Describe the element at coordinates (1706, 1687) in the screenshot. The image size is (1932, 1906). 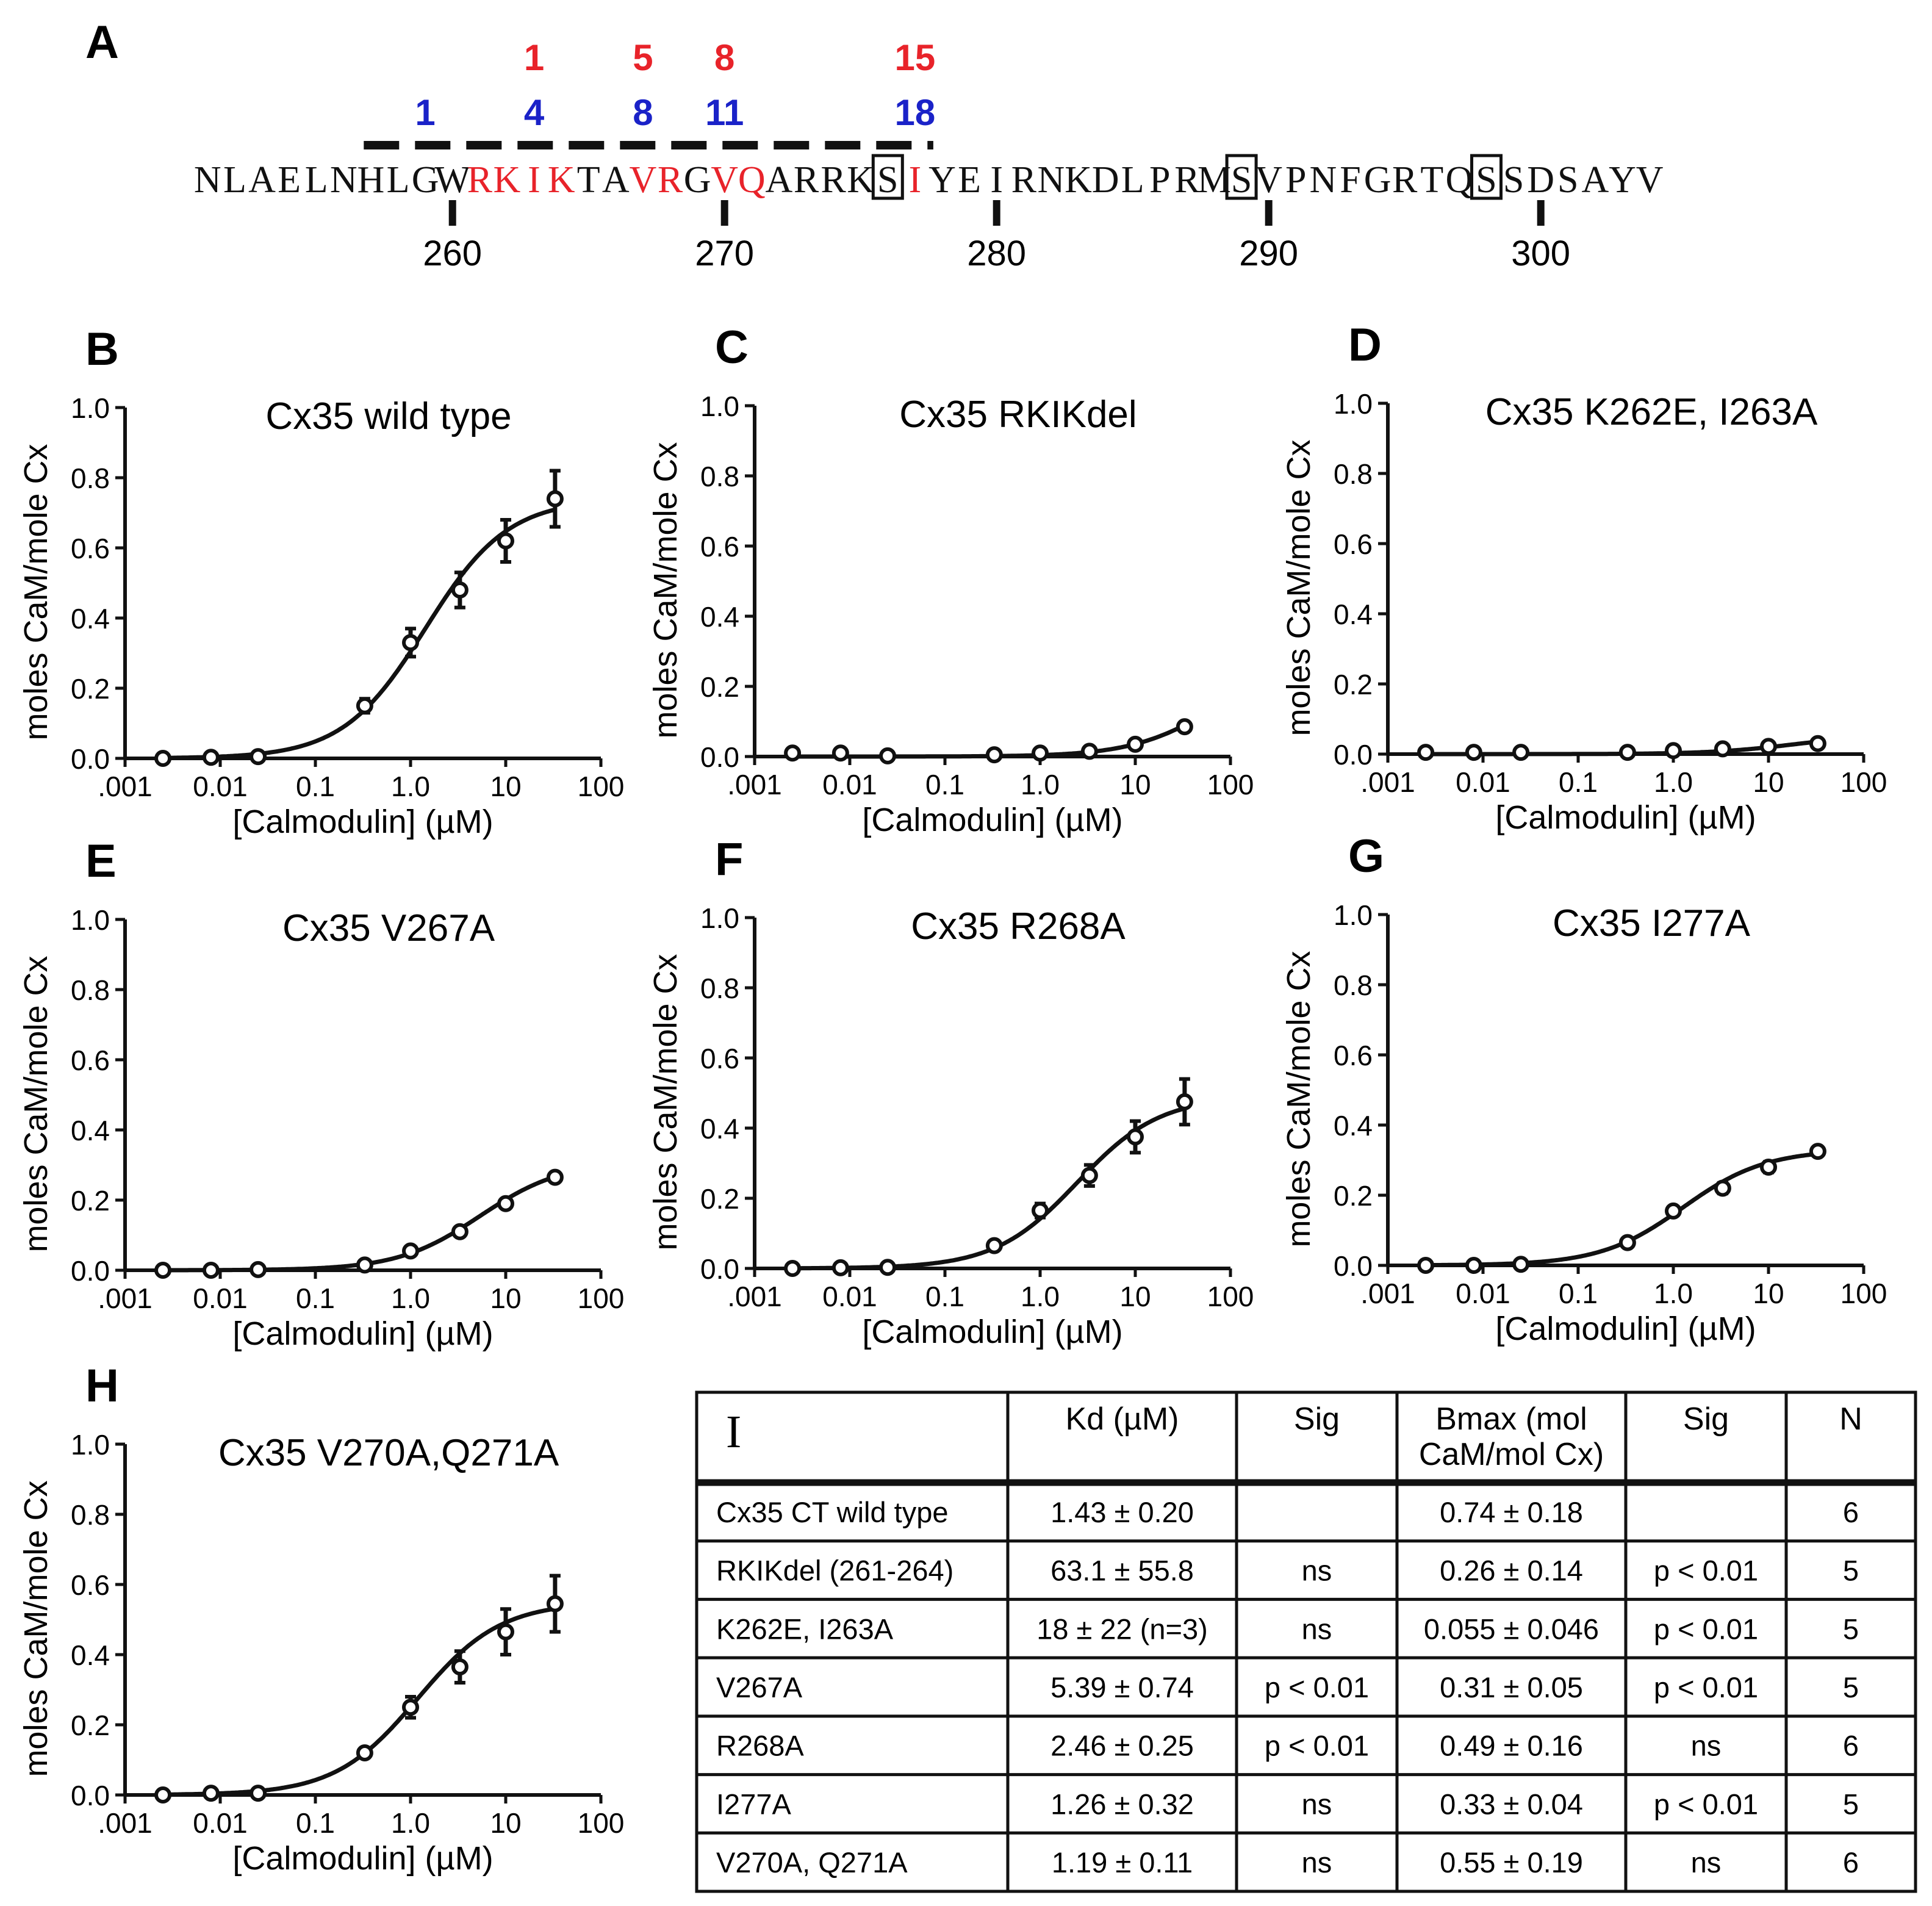
I see `table-cell: p < 0.01` at that location.